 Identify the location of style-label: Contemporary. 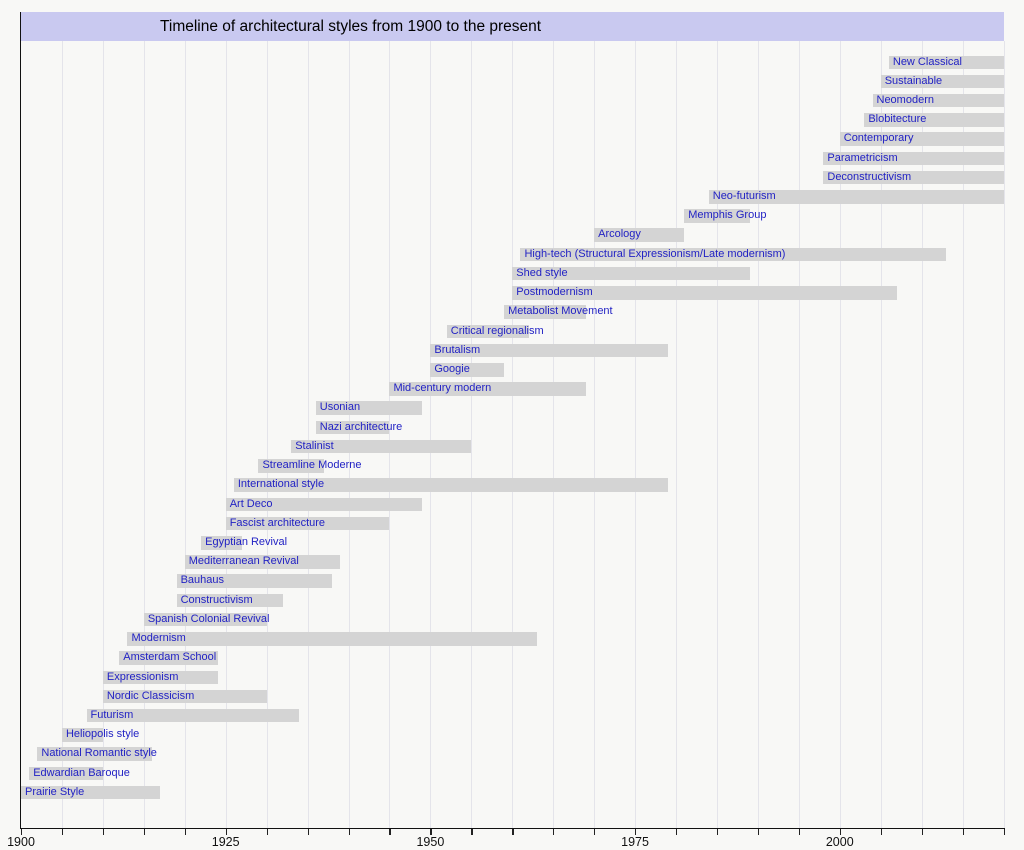
(878, 138).